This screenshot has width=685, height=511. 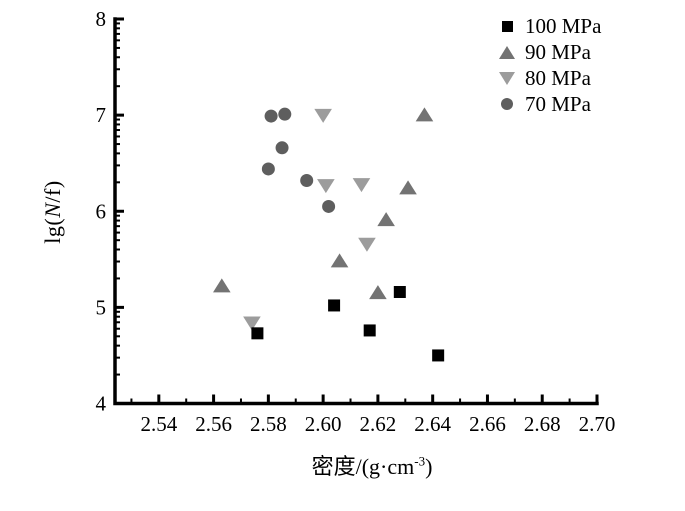 What do you see at coordinates (158, 424) in the screenshot?
I see `x-axis-tick-label: 2.54` at bounding box center [158, 424].